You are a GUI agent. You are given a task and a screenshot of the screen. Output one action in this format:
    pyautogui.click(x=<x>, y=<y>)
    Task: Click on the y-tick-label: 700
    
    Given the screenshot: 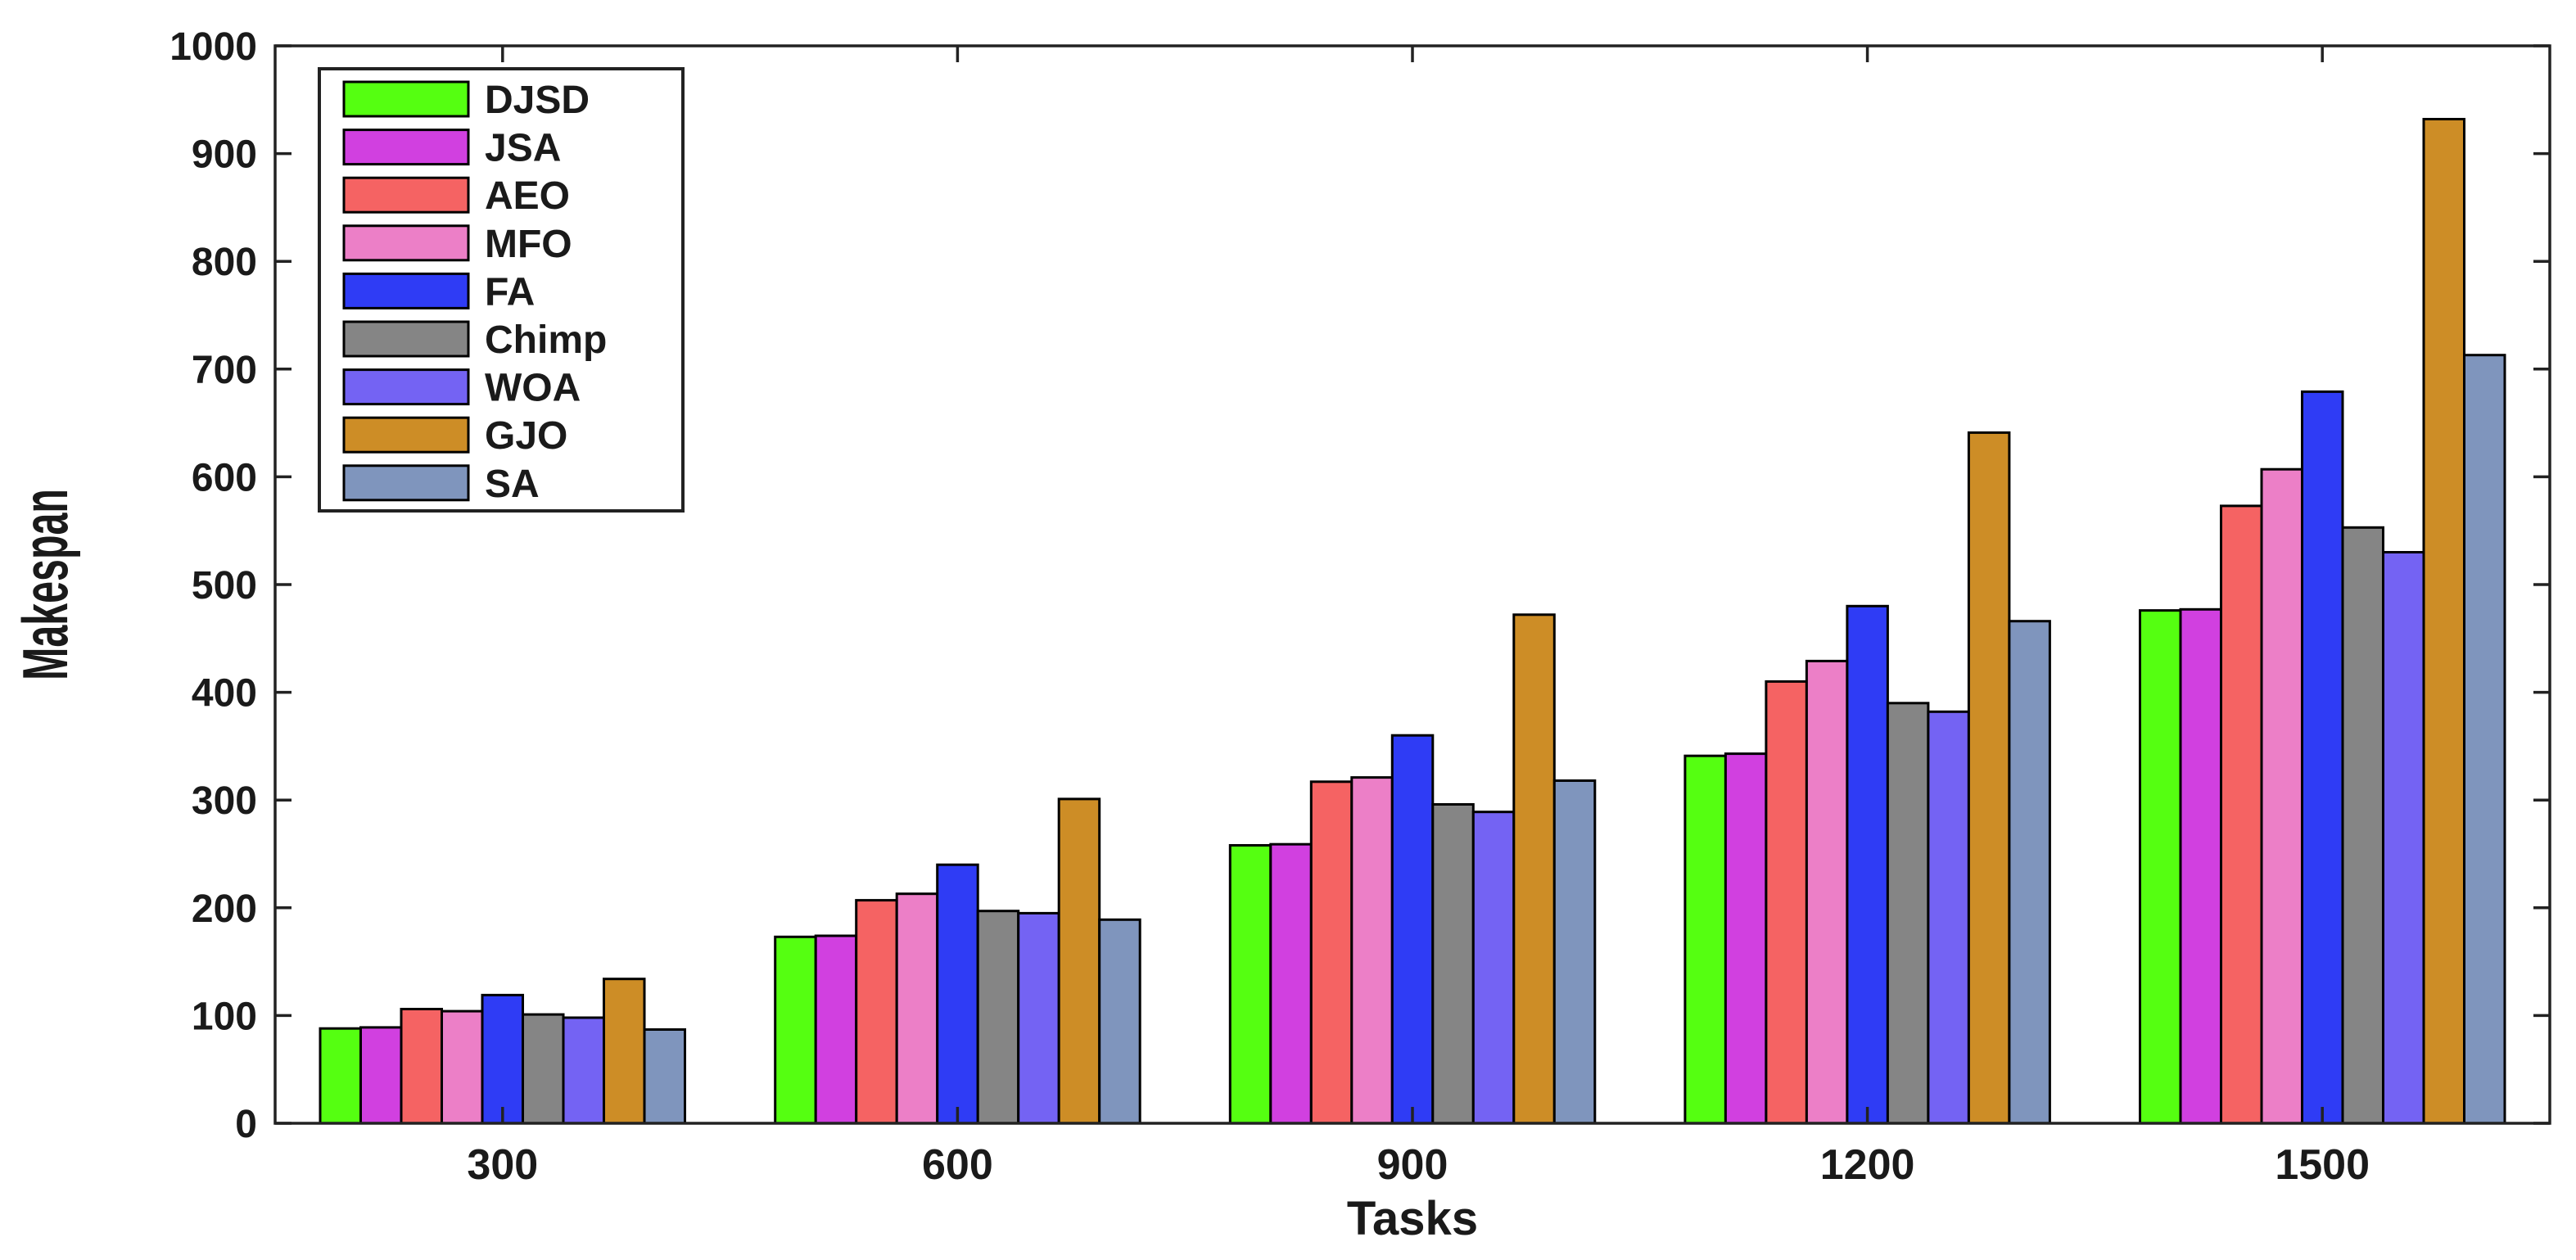 What is the action you would take?
    pyautogui.click(x=224, y=370)
    